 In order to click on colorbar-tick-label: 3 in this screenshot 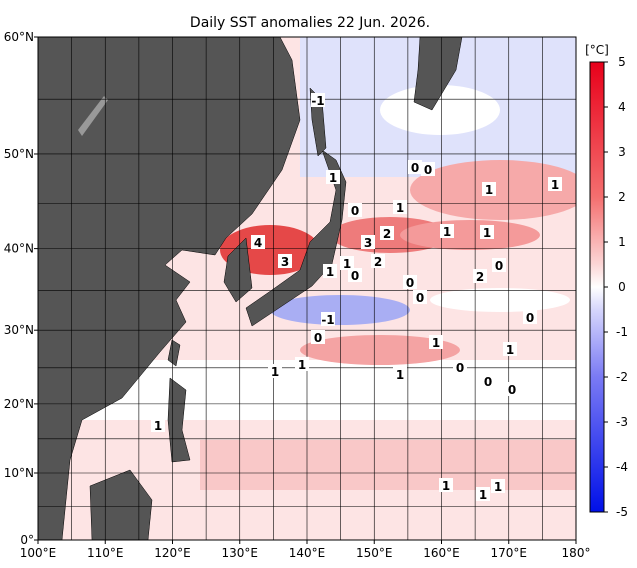, I will do `click(622, 152)`.